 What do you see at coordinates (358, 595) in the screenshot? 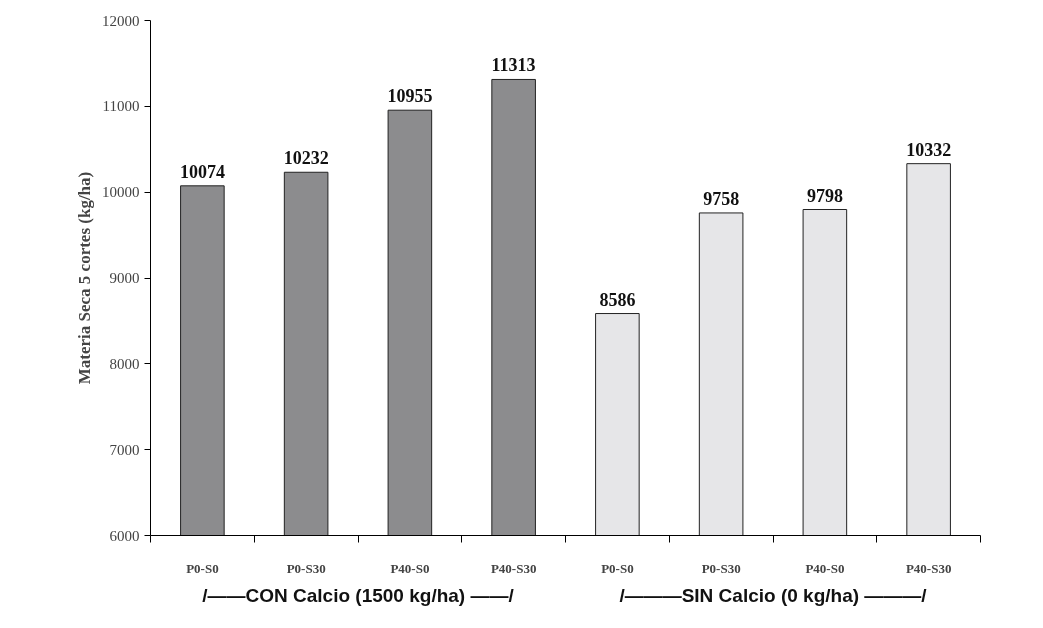
I see `text: /——CON Calcio (1500 kg/ha) ——/` at bounding box center [358, 595].